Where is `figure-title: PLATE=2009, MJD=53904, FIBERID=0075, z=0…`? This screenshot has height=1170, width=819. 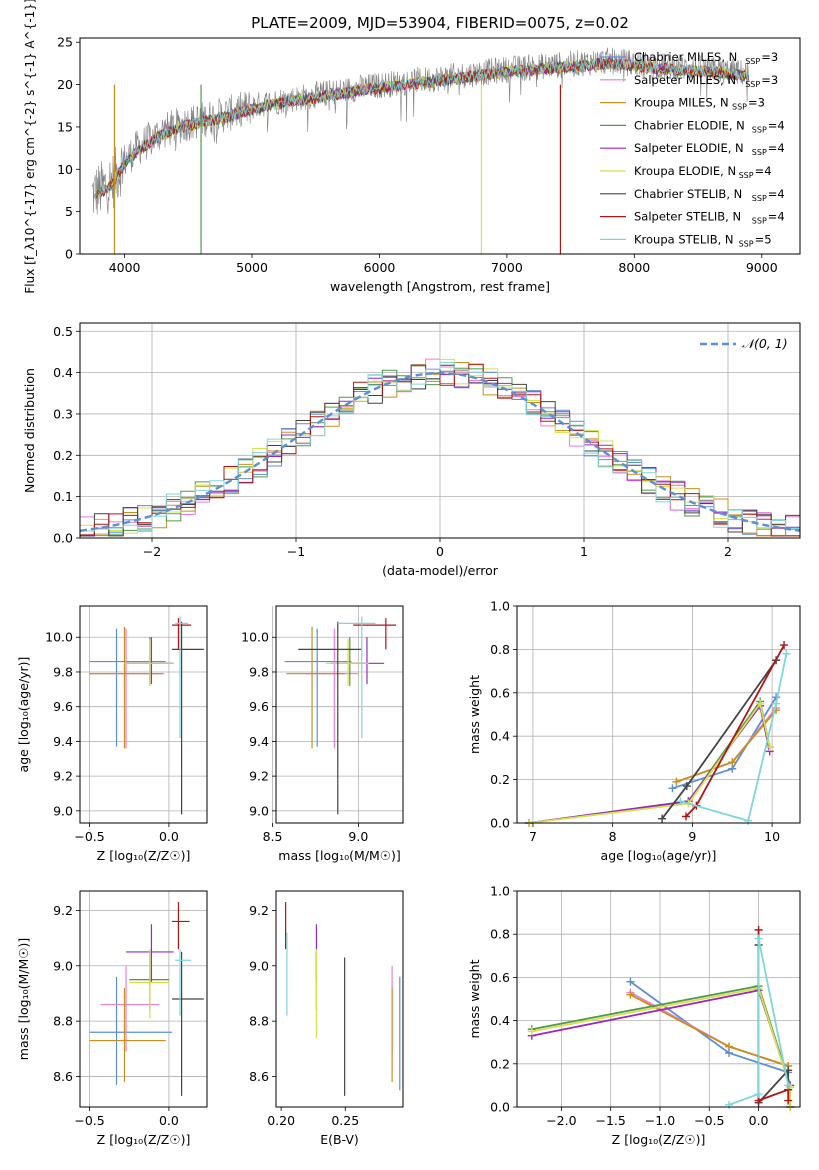
figure-title: PLATE=2009, MJD=53904, FIBERID=0075, z=0… is located at coordinates (440, 23).